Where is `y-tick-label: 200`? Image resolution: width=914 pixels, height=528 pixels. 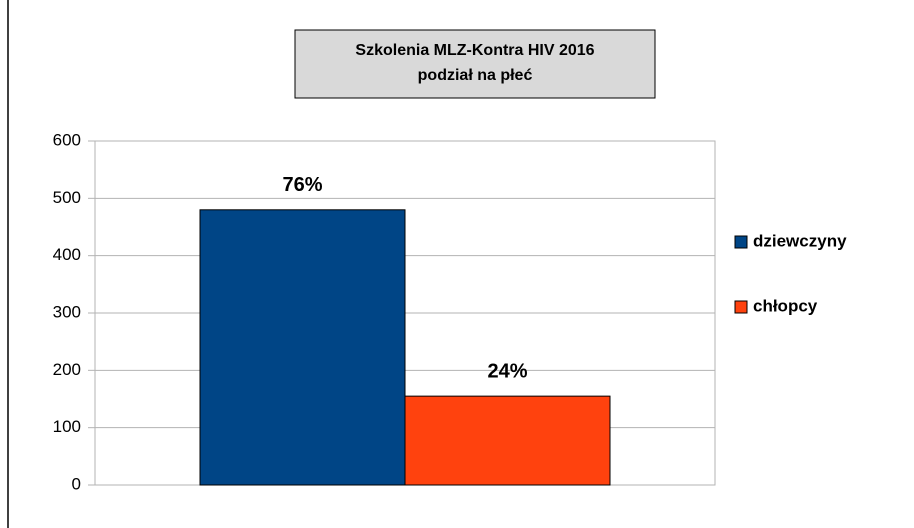 y-tick-label: 200 is located at coordinates (67, 369).